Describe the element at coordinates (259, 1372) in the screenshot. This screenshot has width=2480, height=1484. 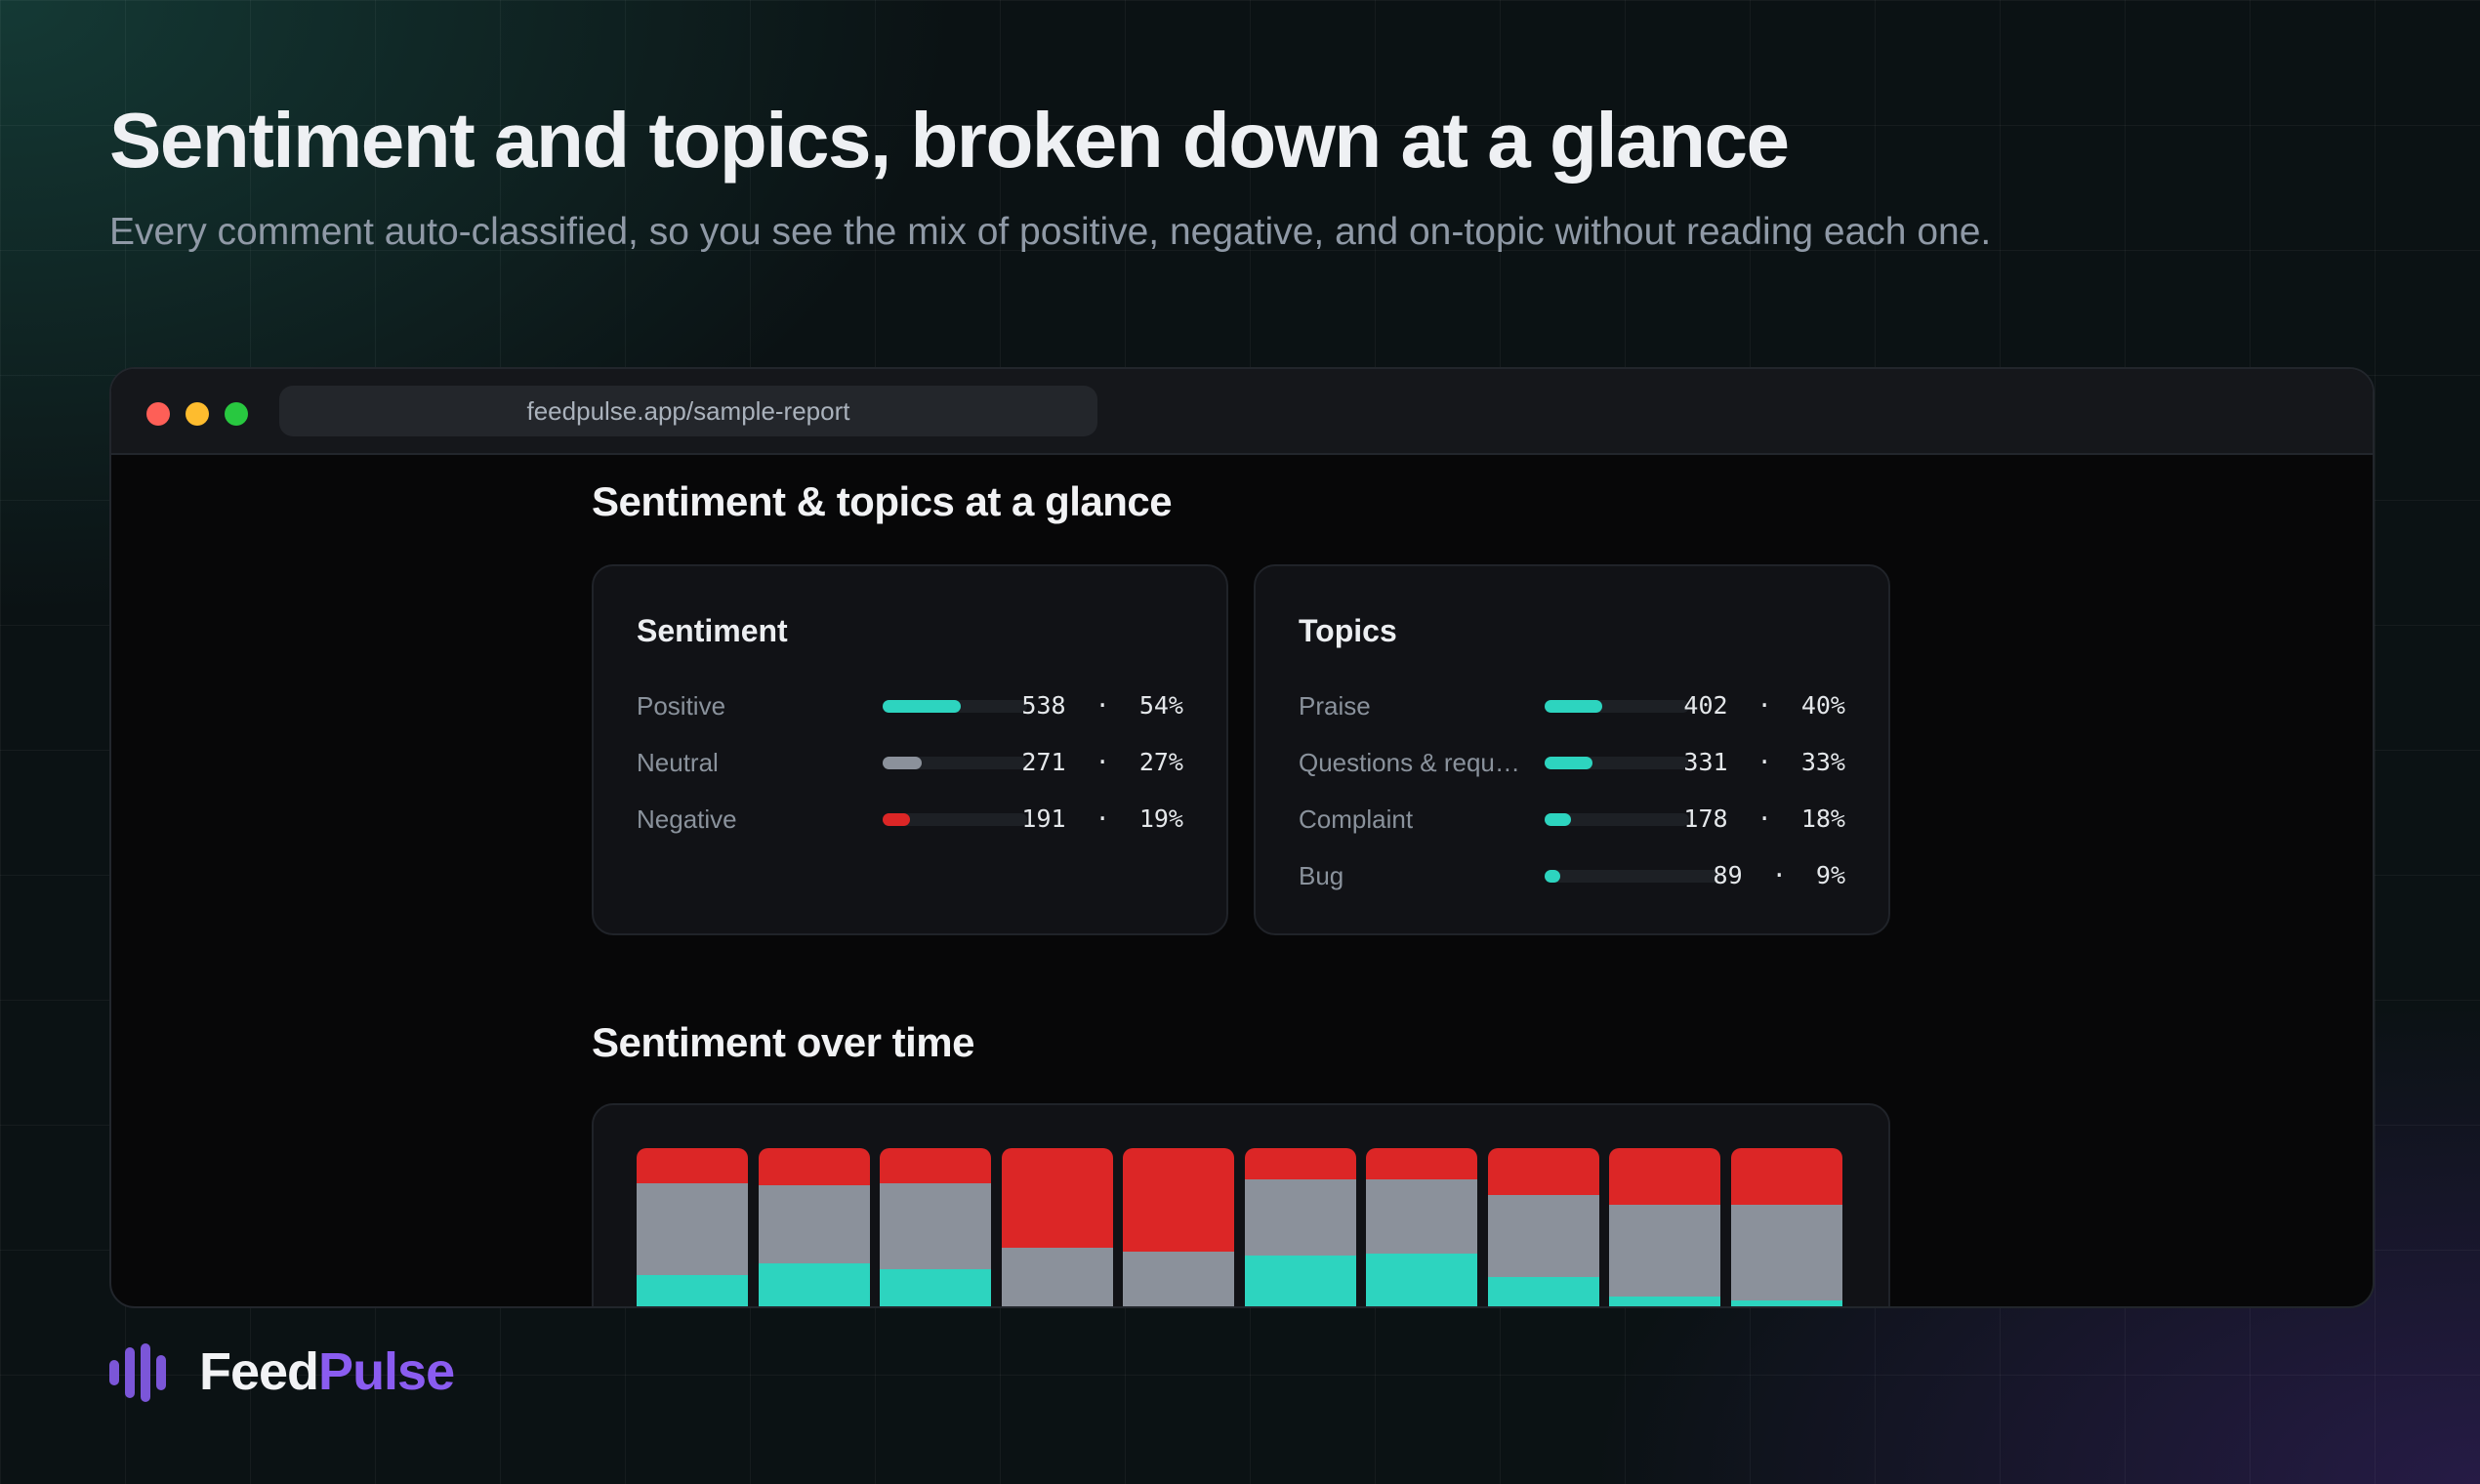
I see `brand-name-part1: Feed` at that location.